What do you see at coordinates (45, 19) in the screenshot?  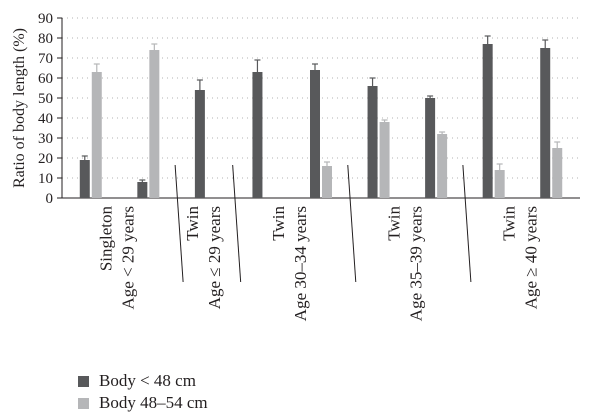 I see `y-tick-label: 90` at bounding box center [45, 19].